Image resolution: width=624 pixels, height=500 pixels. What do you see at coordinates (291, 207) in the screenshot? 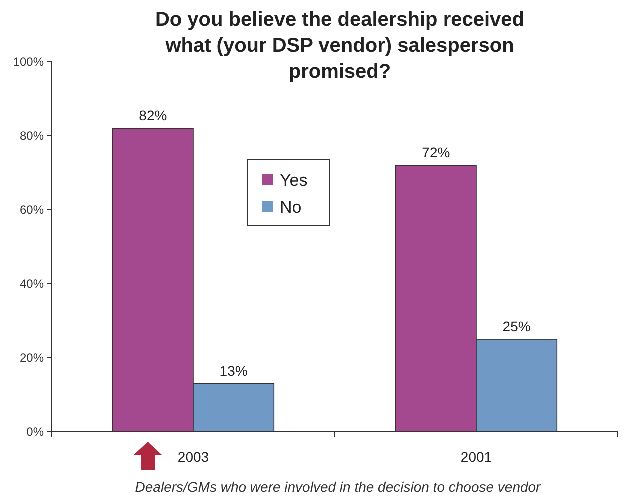
I see `legend-label: No` at bounding box center [291, 207].